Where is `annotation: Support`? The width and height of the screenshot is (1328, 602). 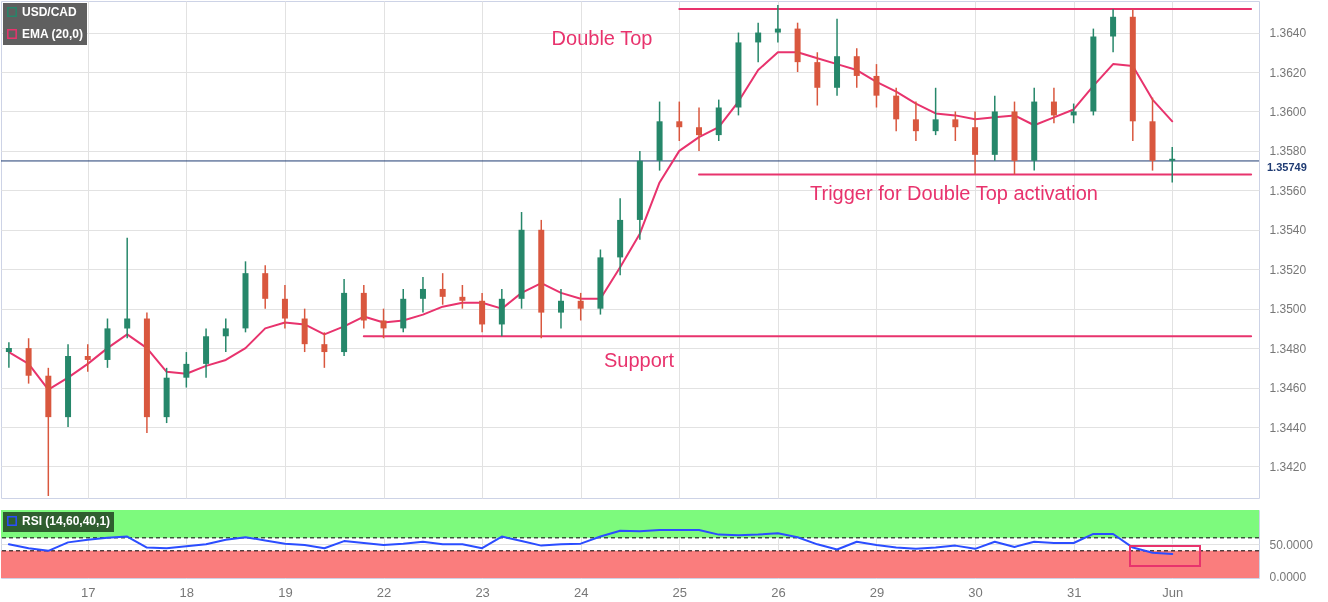
annotation: Support is located at coordinates (639, 360).